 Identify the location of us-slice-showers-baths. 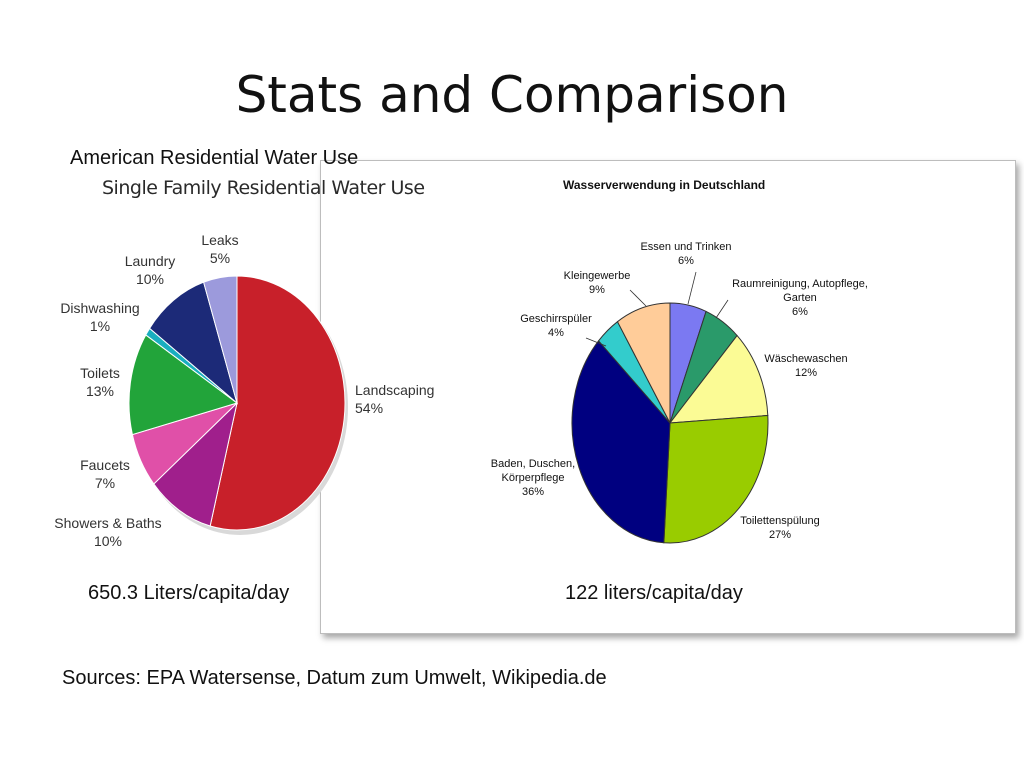
(195, 464).